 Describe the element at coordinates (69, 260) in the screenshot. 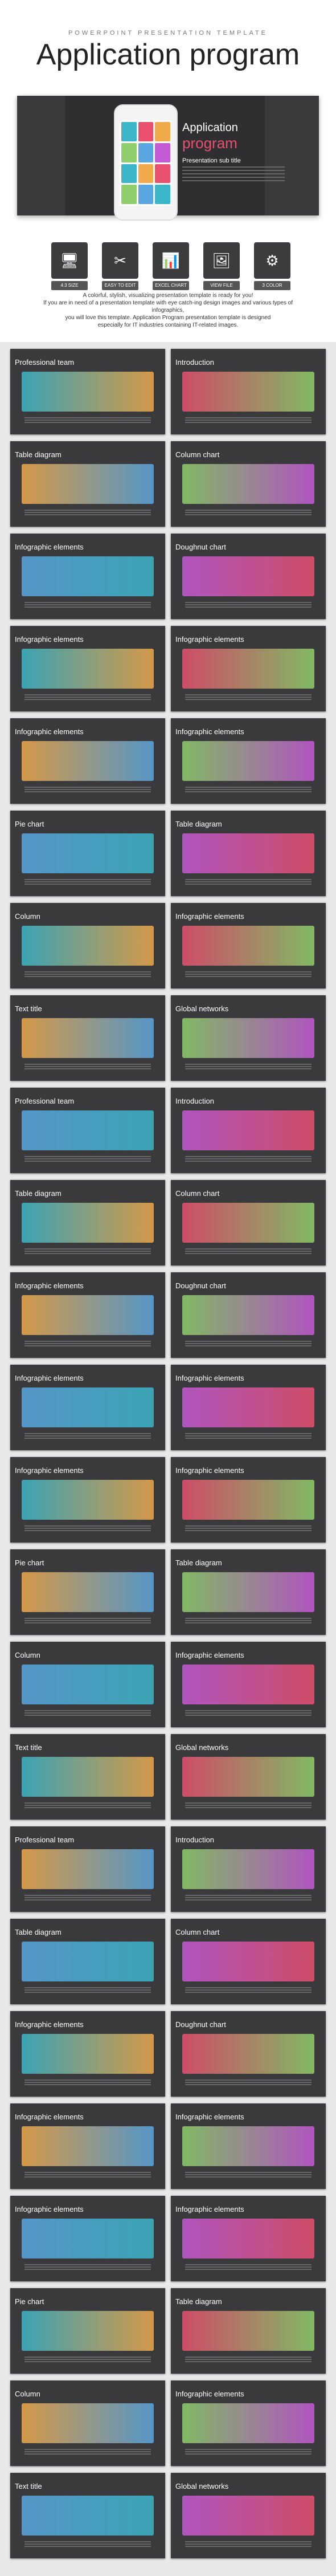

I see `monitor-icon: 🖥` at that location.